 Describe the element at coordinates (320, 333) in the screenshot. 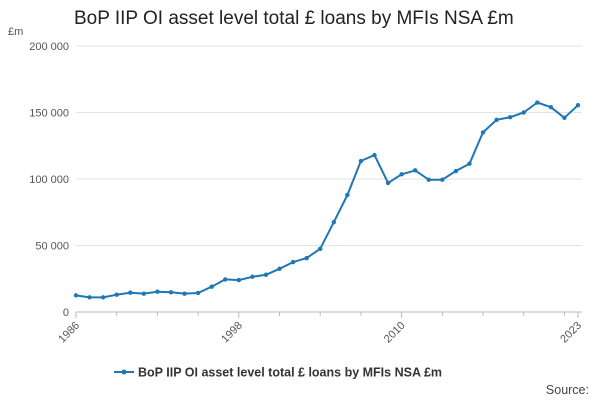

I see `x-axis-ticks: 1986 1998 2010 2023` at that location.